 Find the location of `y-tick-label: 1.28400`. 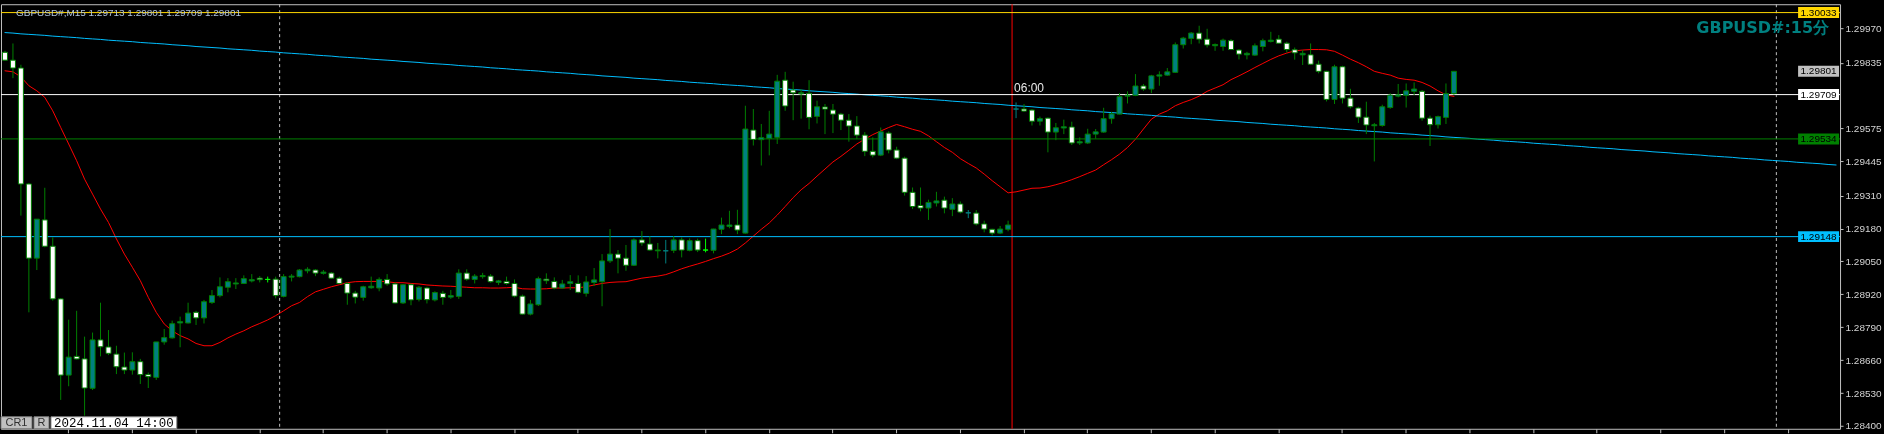

y-tick-label: 1.28400 is located at coordinates (1864, 426).